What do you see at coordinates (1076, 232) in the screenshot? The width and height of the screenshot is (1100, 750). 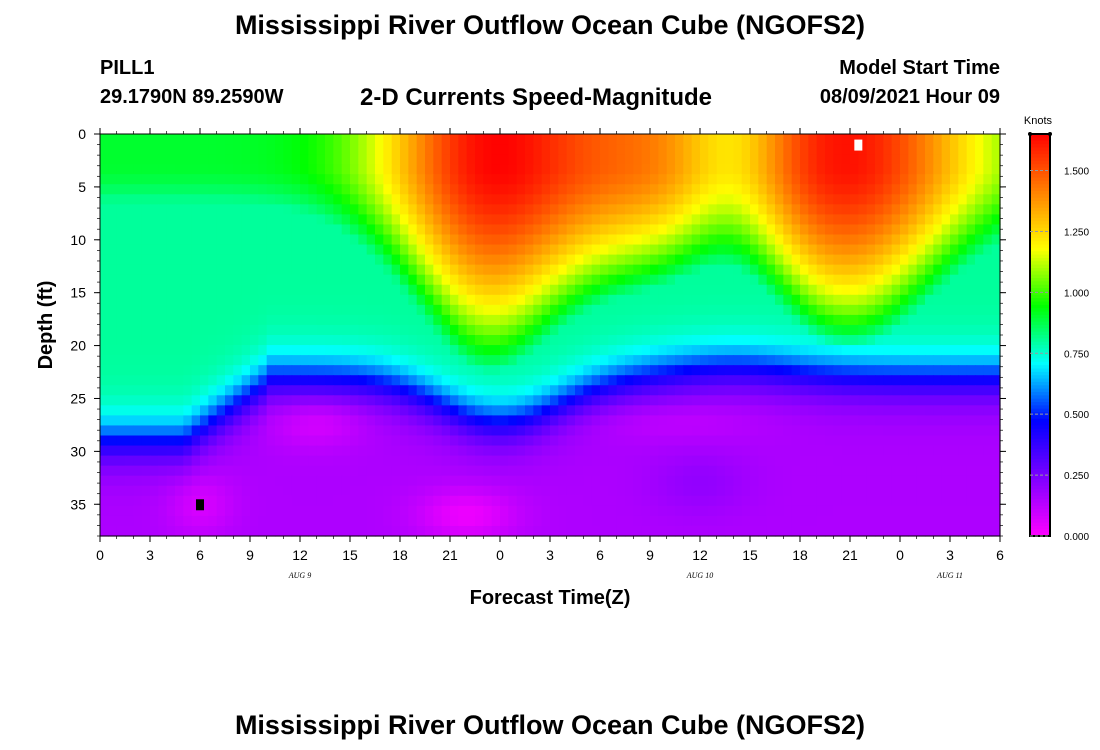 I see `colorbar-tick-label: 1.250` at bounding box center [1076, 232].